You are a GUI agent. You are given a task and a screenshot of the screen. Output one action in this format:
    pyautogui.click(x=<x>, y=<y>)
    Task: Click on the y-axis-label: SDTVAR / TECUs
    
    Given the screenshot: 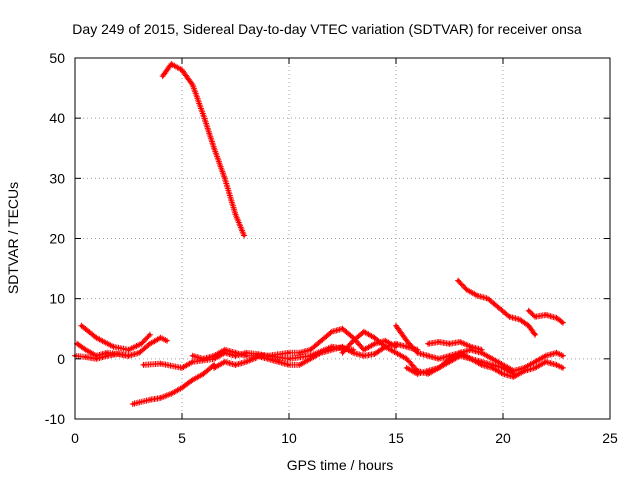 What is the action you would take?
    pyautogui.click(x=13, y=238)
    